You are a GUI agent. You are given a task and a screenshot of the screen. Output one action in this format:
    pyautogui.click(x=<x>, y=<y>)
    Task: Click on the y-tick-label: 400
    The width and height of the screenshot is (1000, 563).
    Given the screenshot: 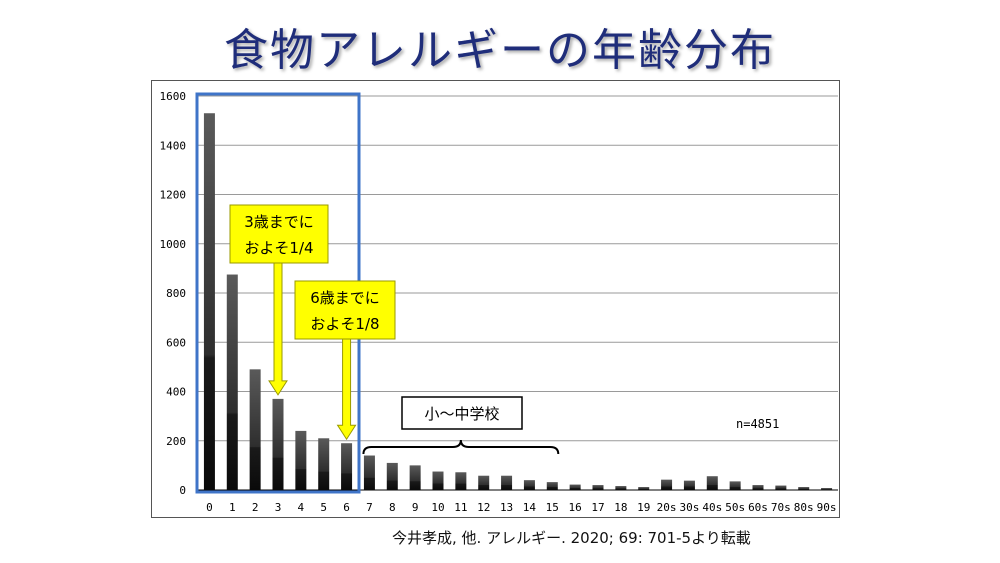 What is the action you would take?
    pyautogui.click(x=176, y=392)
    